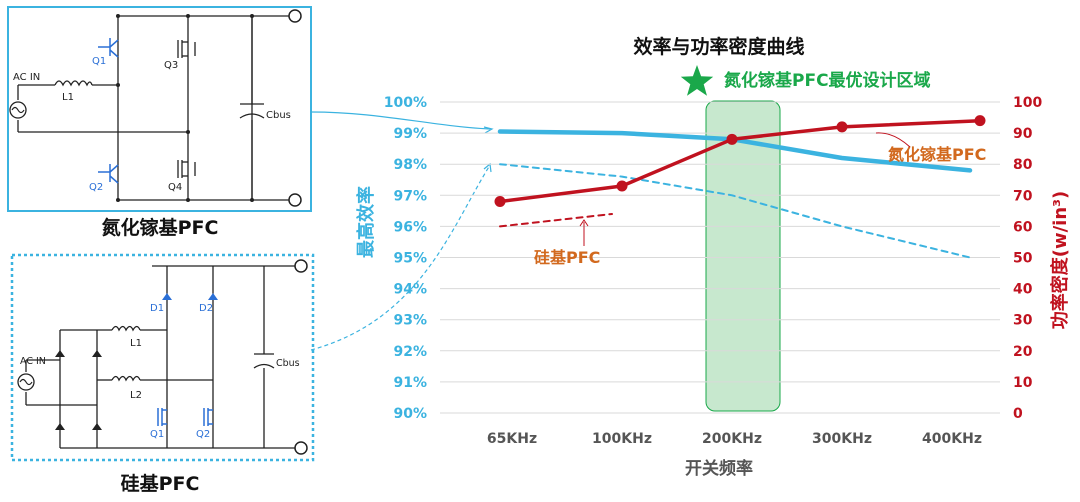 The height and width of the screenshot is (502, 1080). What do you see at coordinates (719, 468) in the screenshot?
I see `x-axis-label: 开关频率` at bounding box center [719, 468].